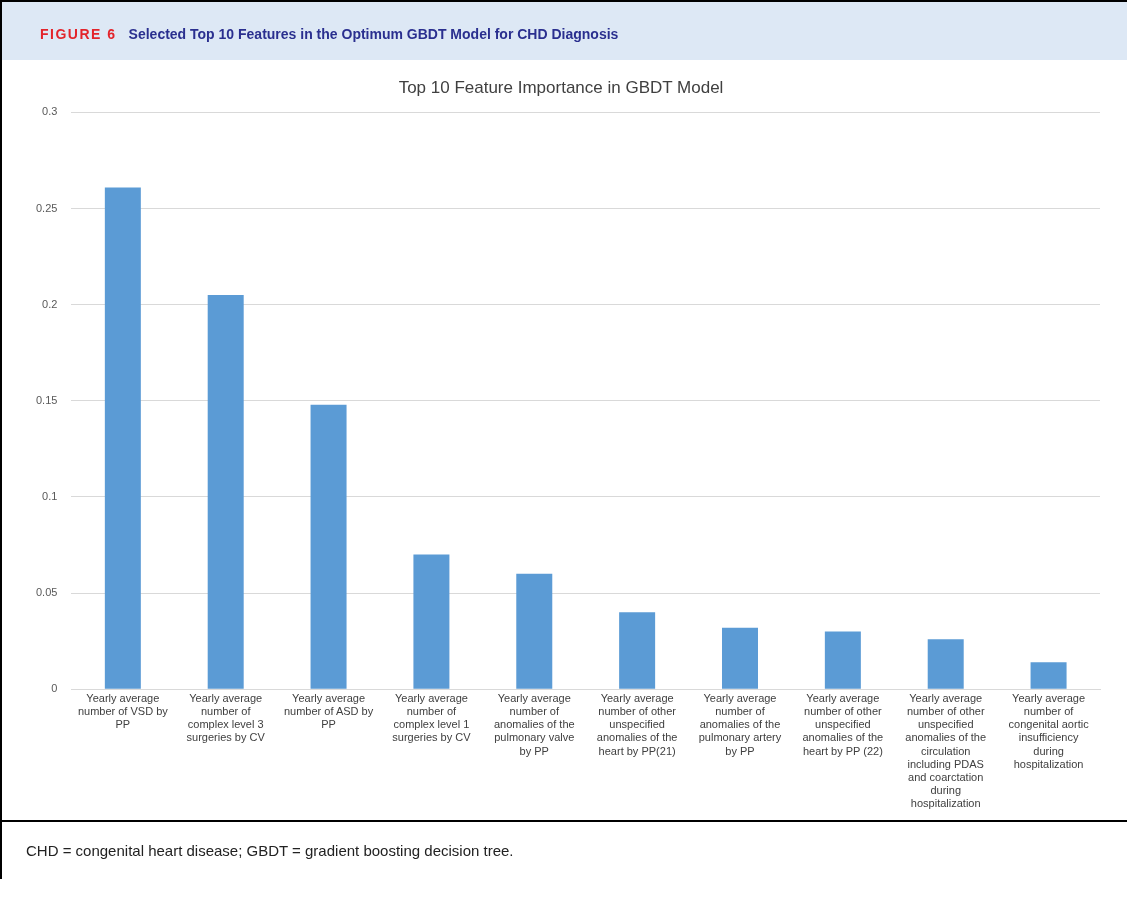 Image resolution: width=1127 pixels, height=898 pixels. What do you see at coordinates (561, 87) in the screenshot?
I see `chart-subtitle: Top 10 Feature Importance in GBDT Model` at bounding box center [561, 87].